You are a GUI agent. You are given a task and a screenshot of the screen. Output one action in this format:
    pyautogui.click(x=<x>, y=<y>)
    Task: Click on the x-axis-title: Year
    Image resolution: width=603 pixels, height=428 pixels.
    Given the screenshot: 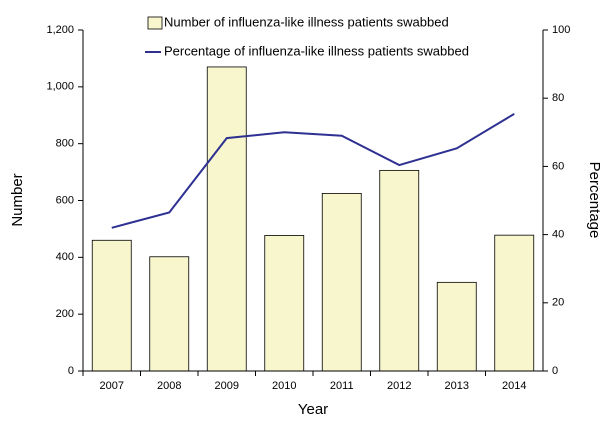 What is the action you would take?
    pyautogui.click(x=313, y=409)
    